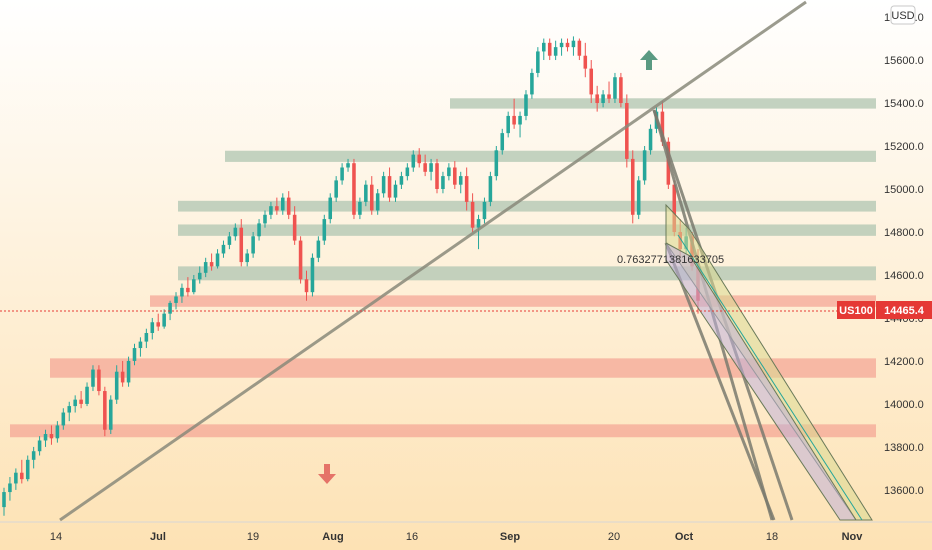 This screenshot has height=550, width=932. I want to click on x-axis: 14 Jul 19 Aug 16 Sep 20 Oct 18 Nov, so click(466, 532).